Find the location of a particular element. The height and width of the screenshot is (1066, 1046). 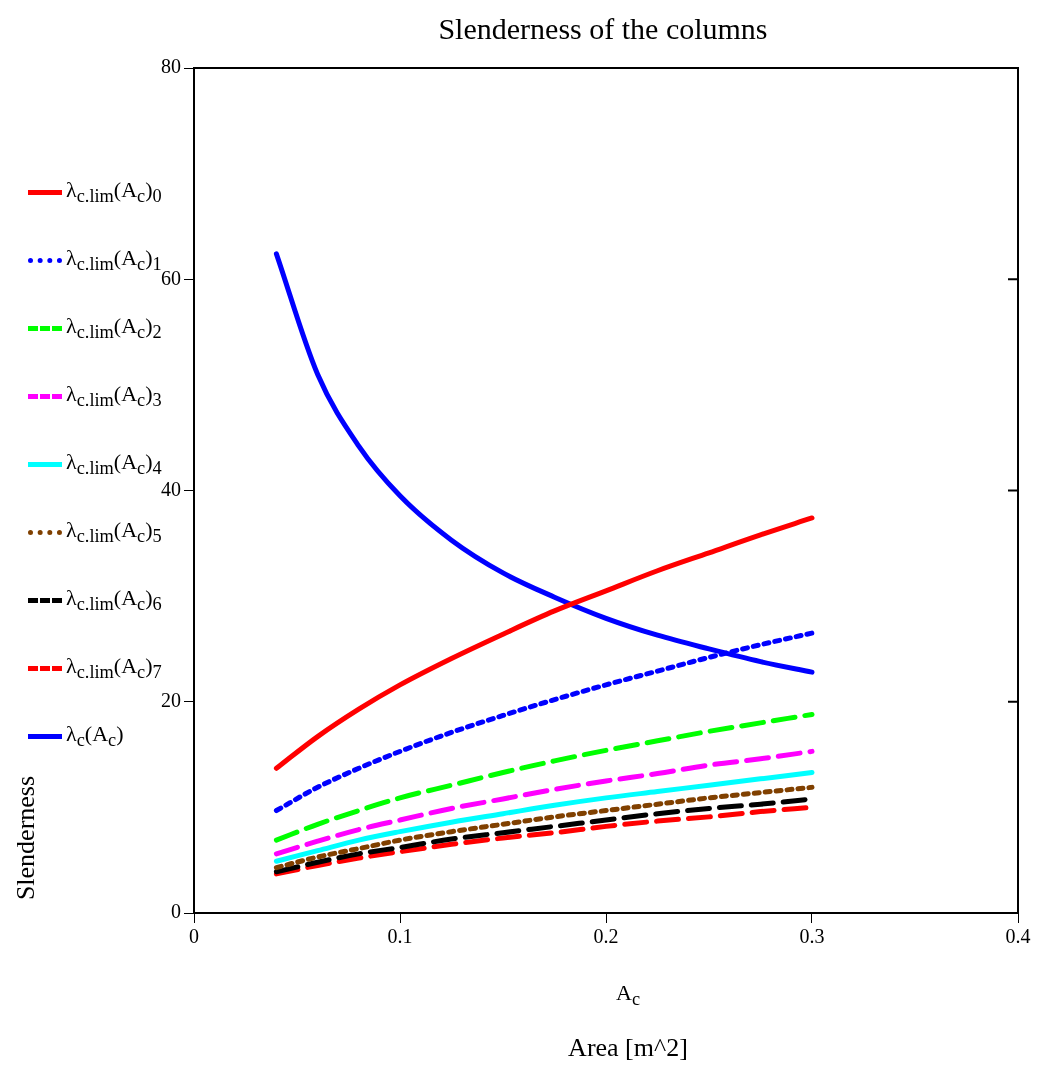

legend-label: λ$_{c.lim}$(A$_{c}$)$_{6}$ is located at coordinates (114, 600).